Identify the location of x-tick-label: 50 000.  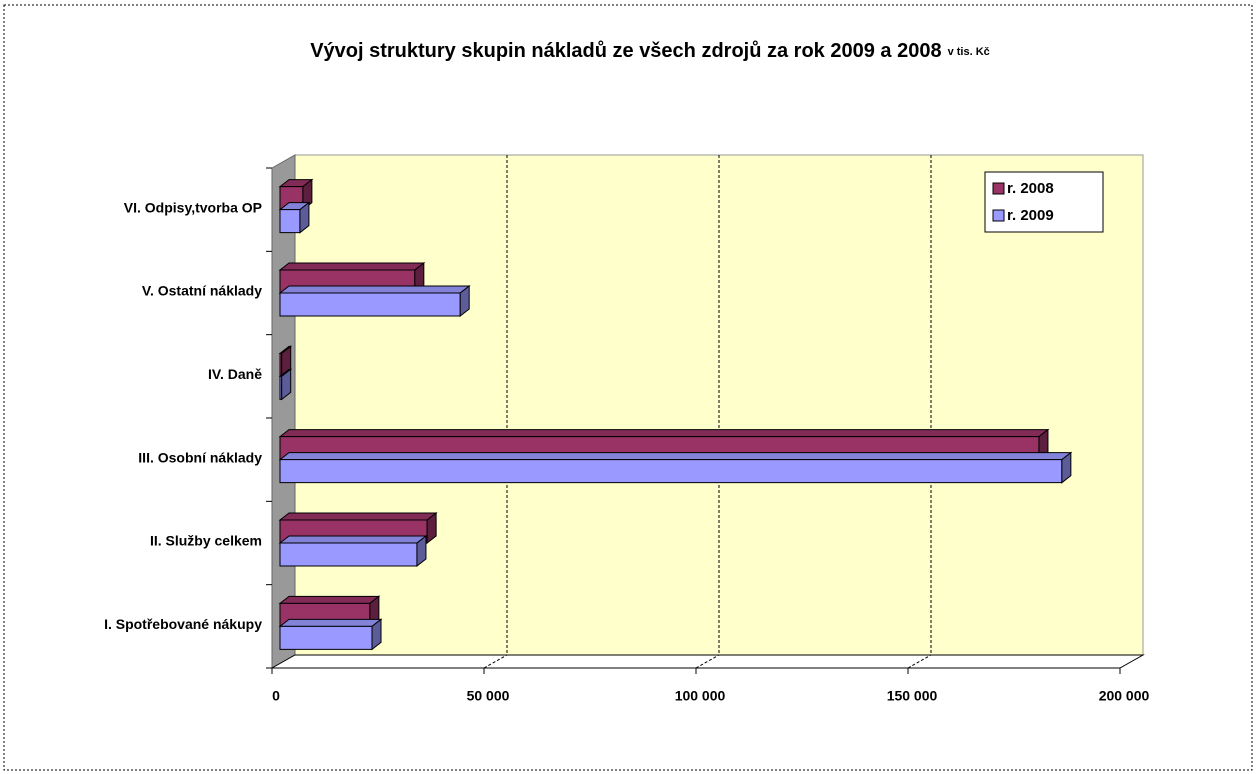
(488, 696).